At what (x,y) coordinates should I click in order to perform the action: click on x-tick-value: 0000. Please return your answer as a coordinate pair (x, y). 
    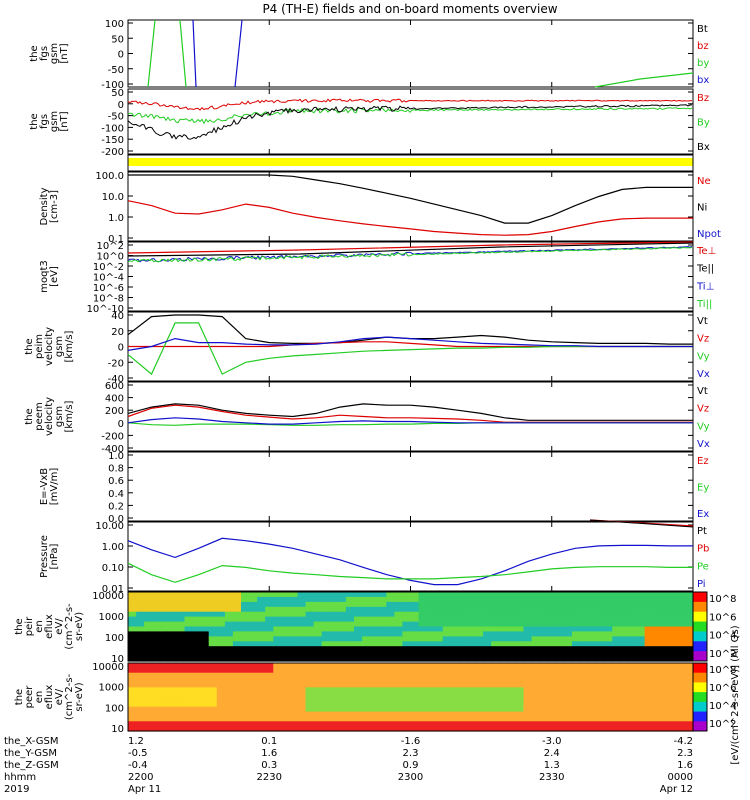
    Looking at the image, I should click on (680, 777).